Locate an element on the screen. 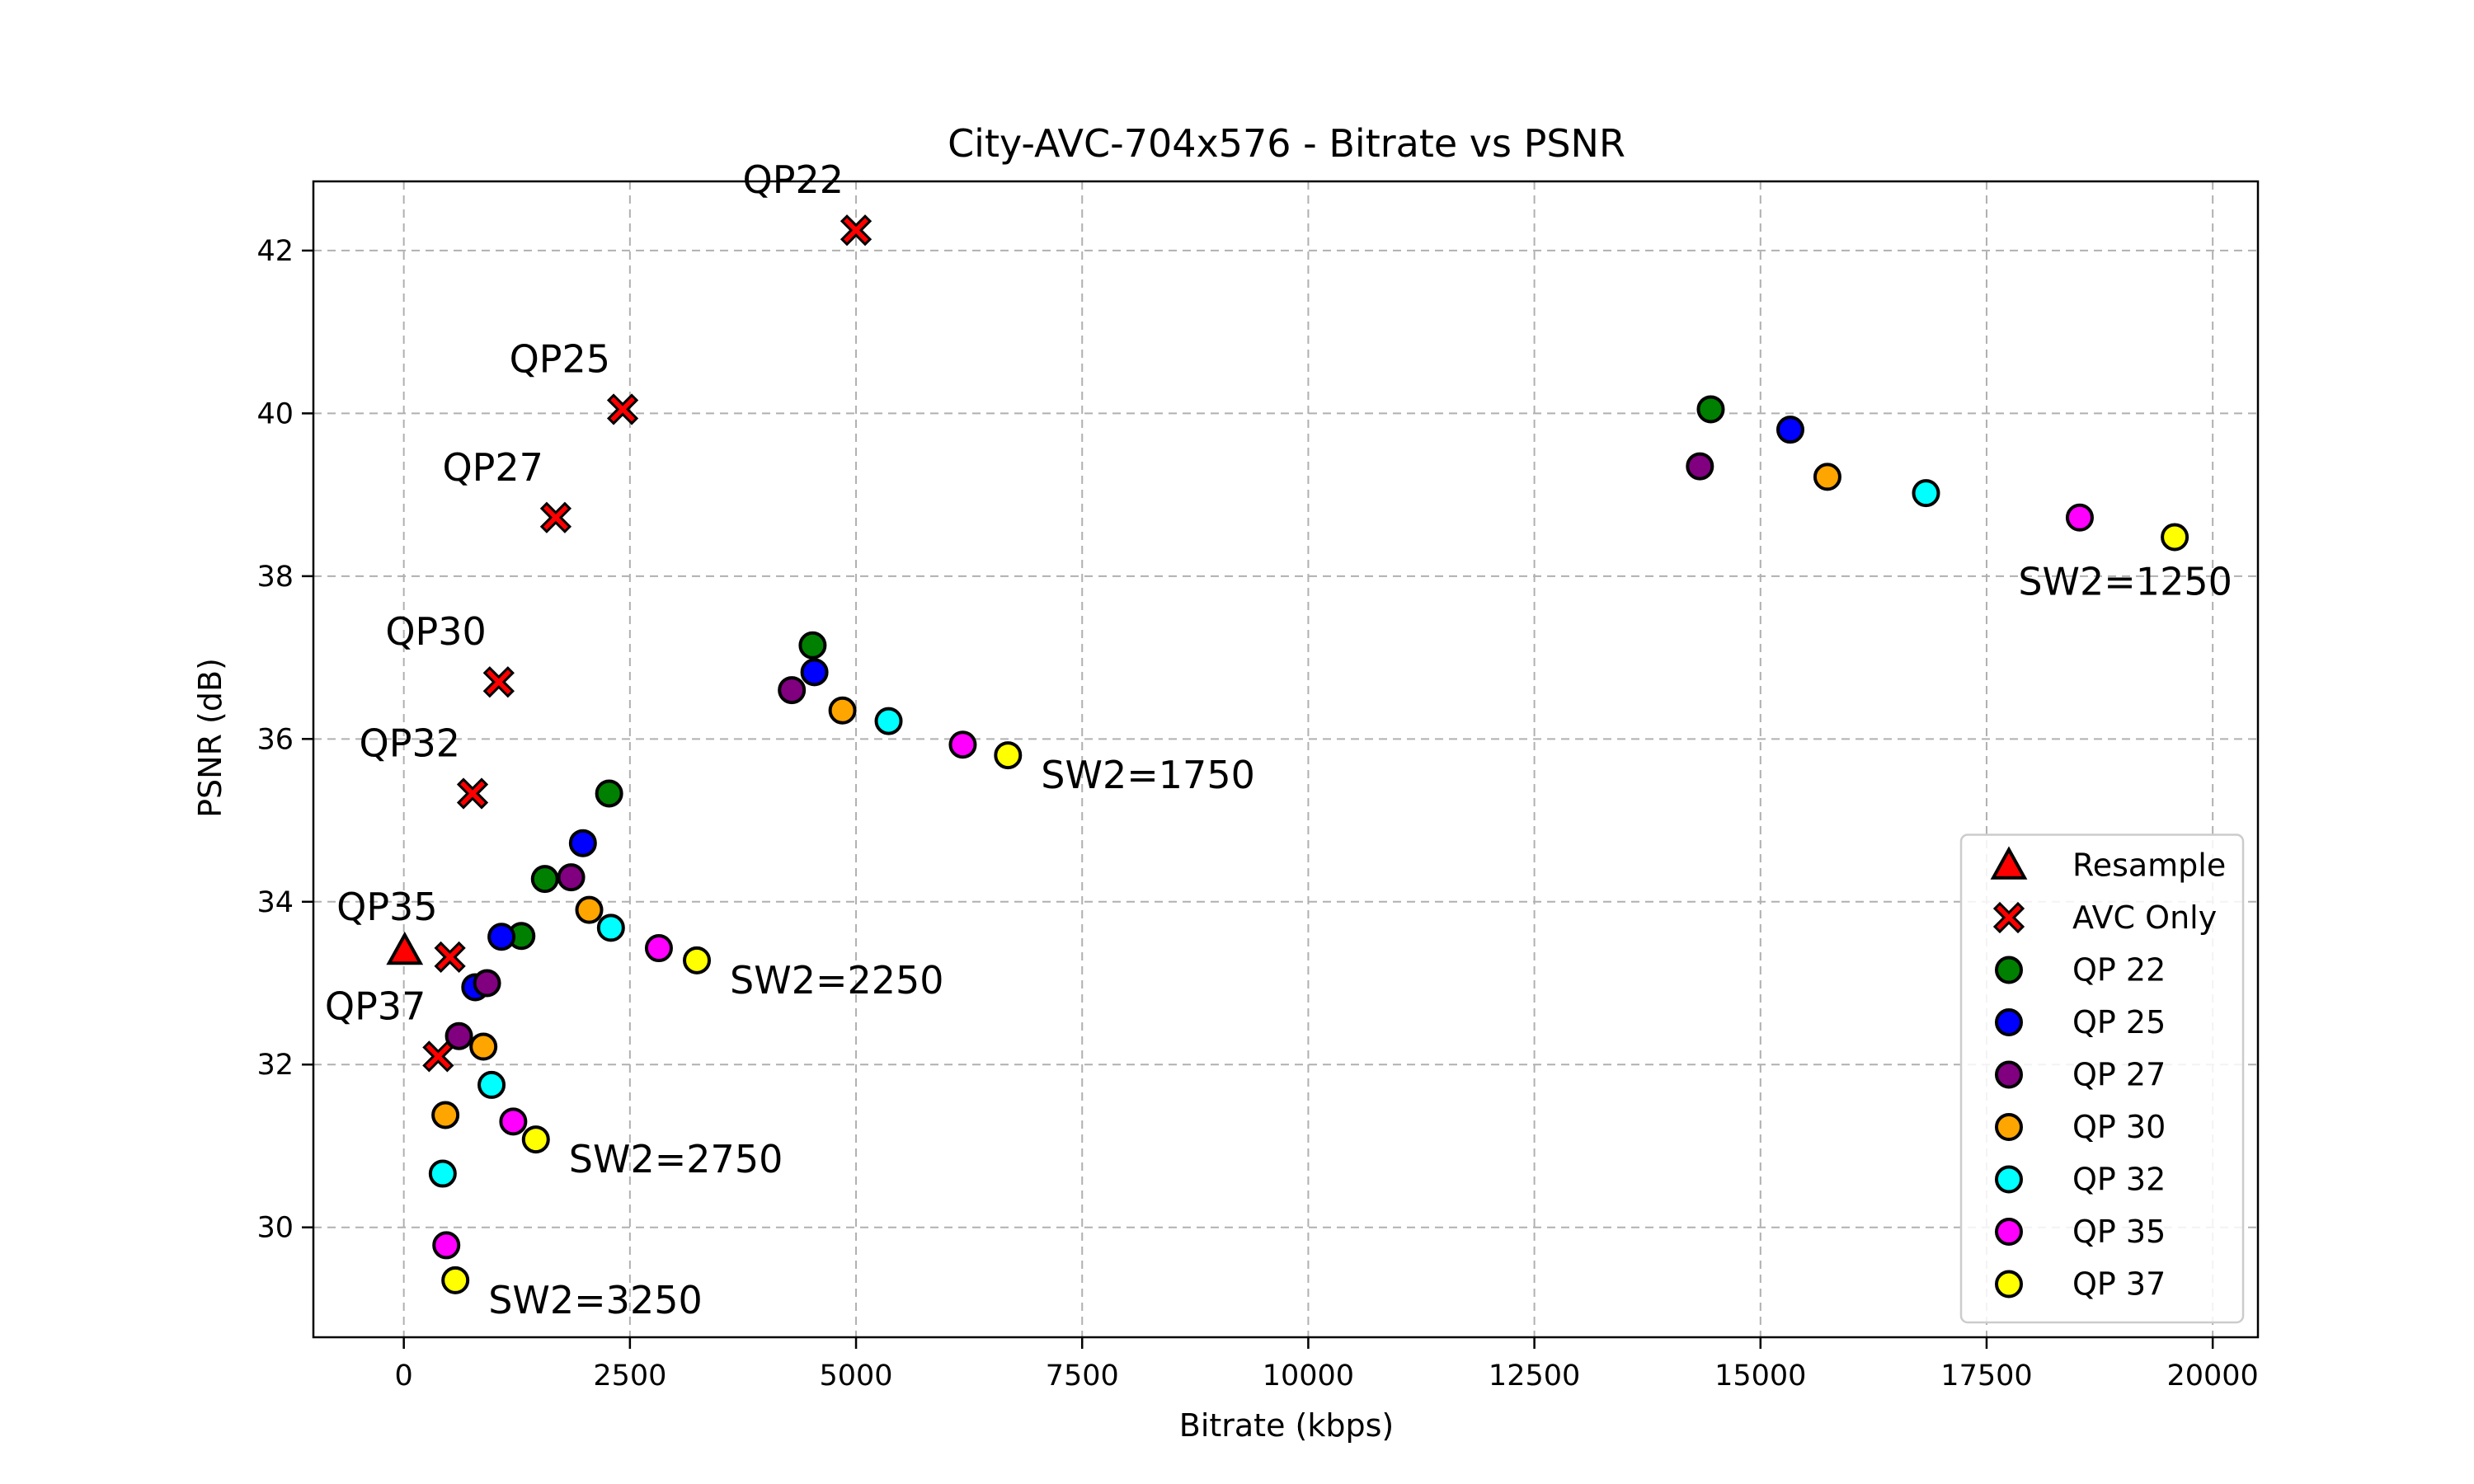 The width and height of the screenshot is (2474, 1484). x-tick-label: 2500 is located at coordinates (629, 1376).